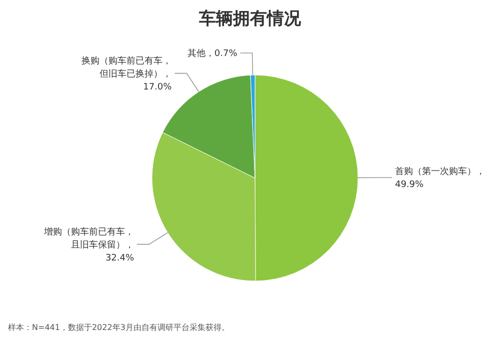 This screenshot has width=500, height=357. Describe the element at coordinates (250, 19) in the screenshot. I see `chart-title: 车辆拥有情况` at that location.